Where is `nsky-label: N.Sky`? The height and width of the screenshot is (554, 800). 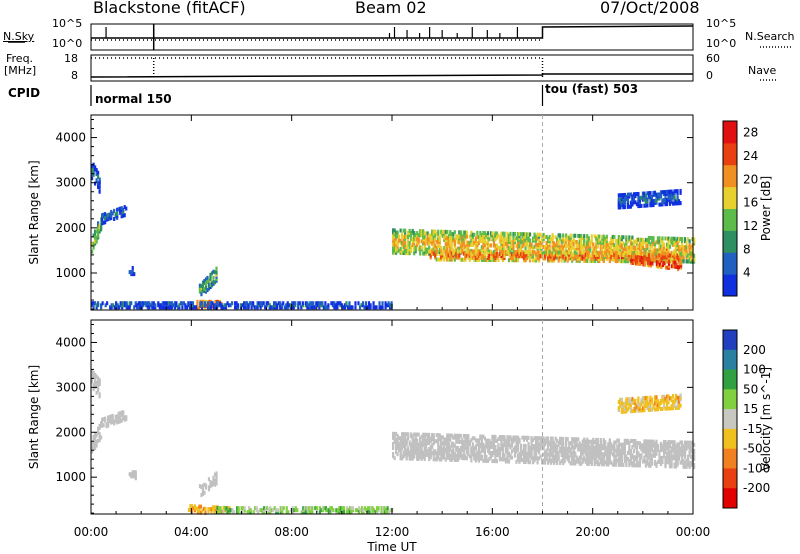 nsky-label: N.Sky is located at coordinates (19, 36).